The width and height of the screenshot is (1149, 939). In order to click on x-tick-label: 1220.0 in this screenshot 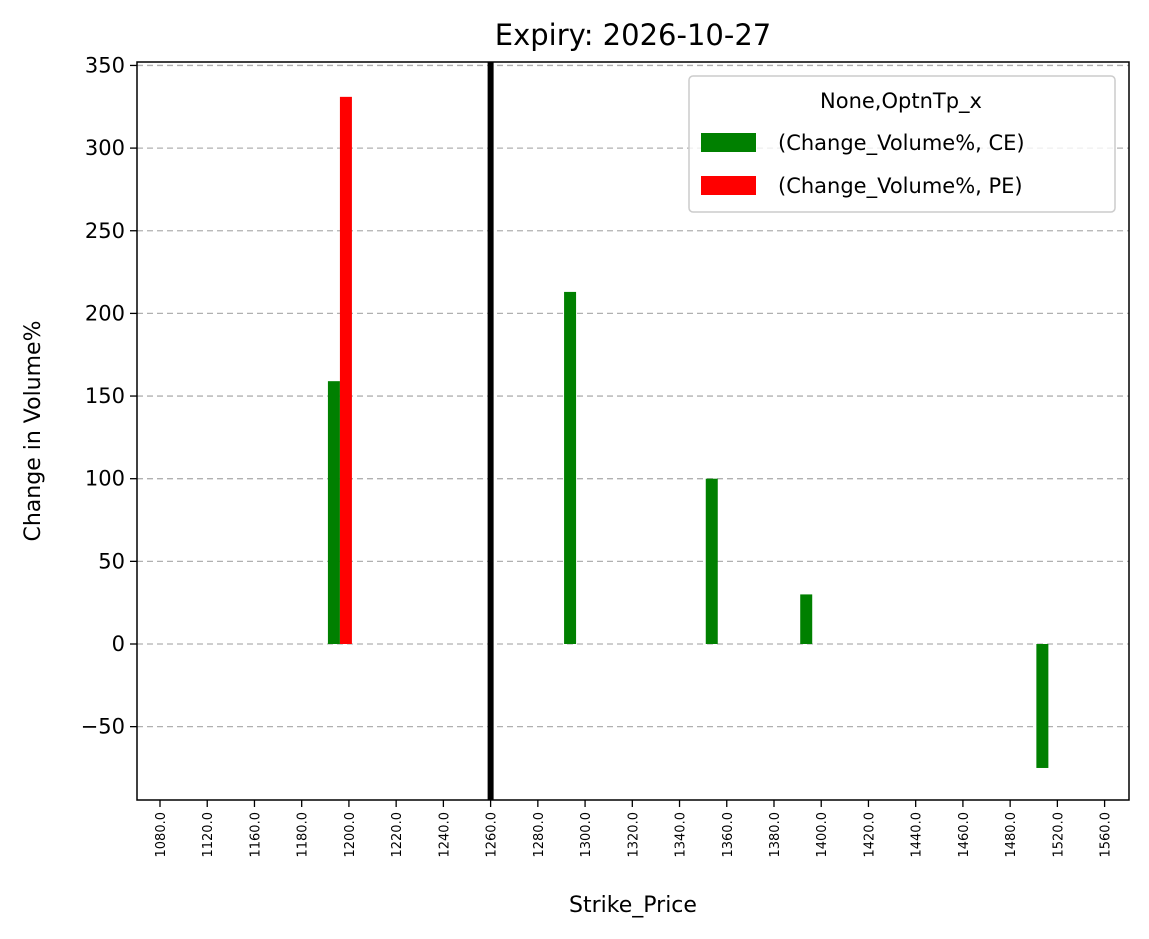, I will do `click(397, 835)`.